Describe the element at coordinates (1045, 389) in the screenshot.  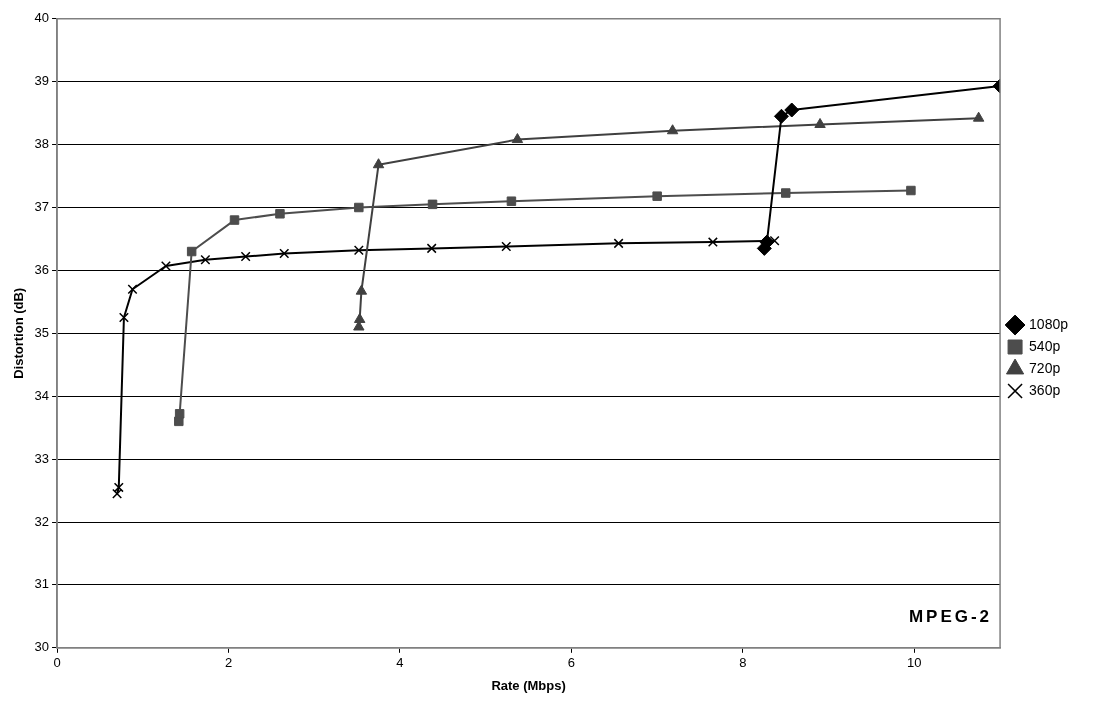
I see `legend-label: 360p` at that location.